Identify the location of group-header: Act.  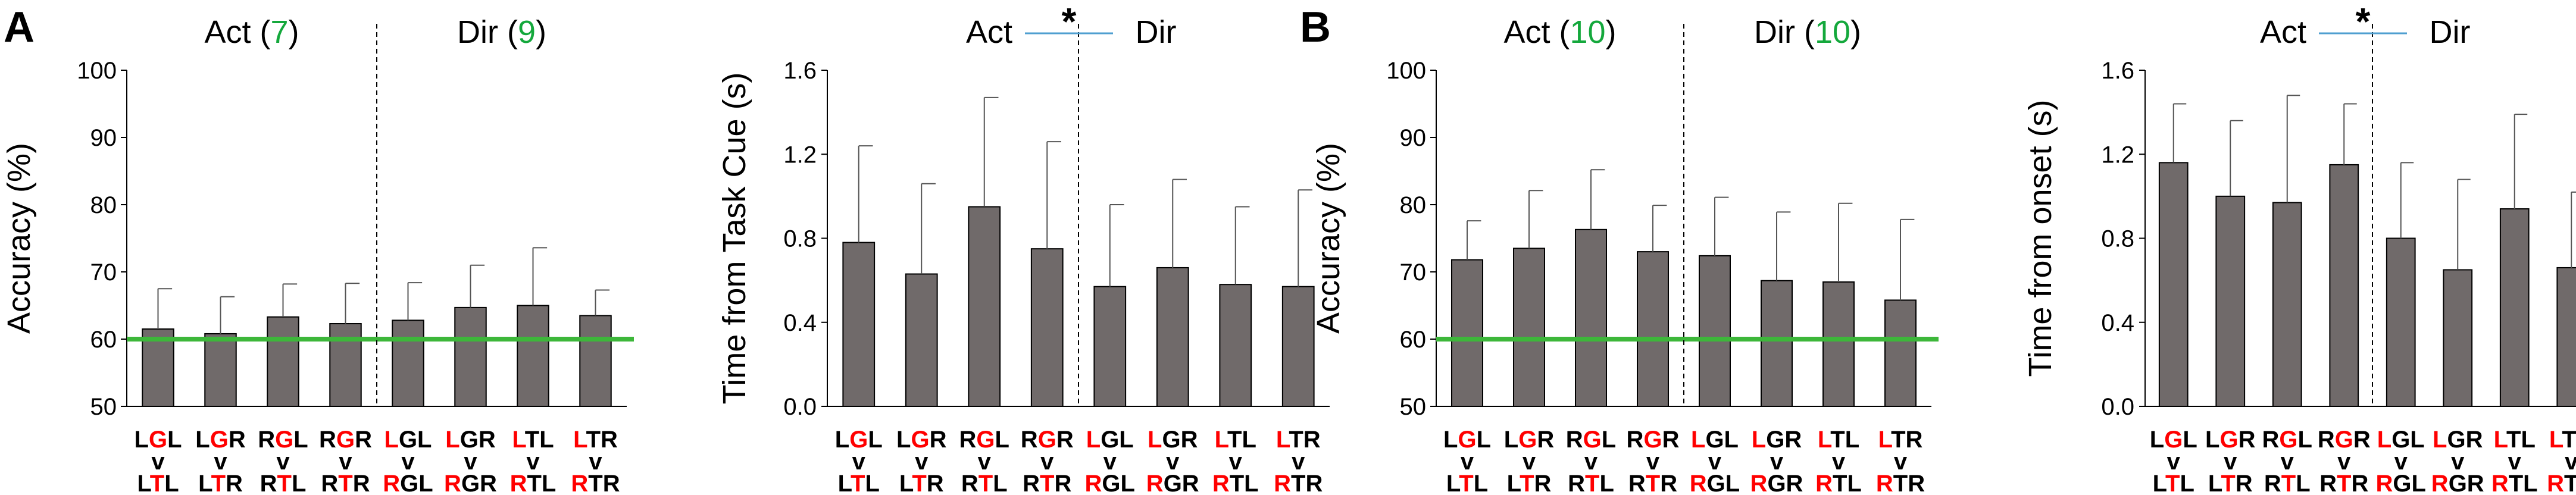
(989, 32).